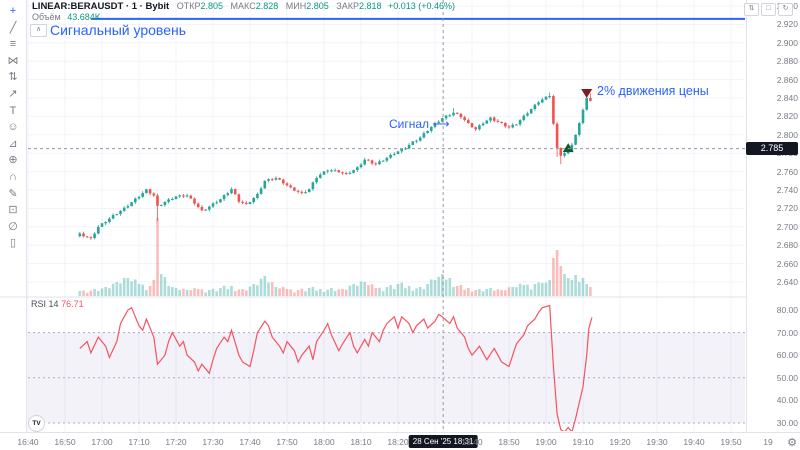  What do you see at coordinates (787, 98) in the screenshot?
I see `price-tick-label: 2.840` at bounding box center [787, 98].